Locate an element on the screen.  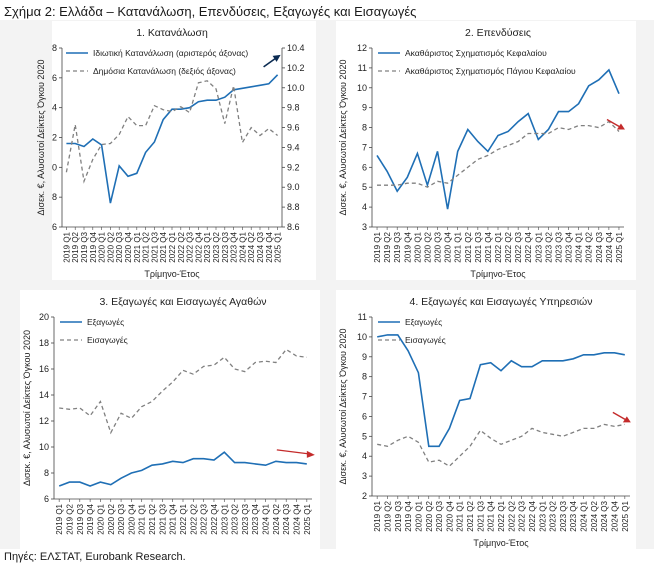
y-tick-label: 12 is located at coordinates (362, 48).